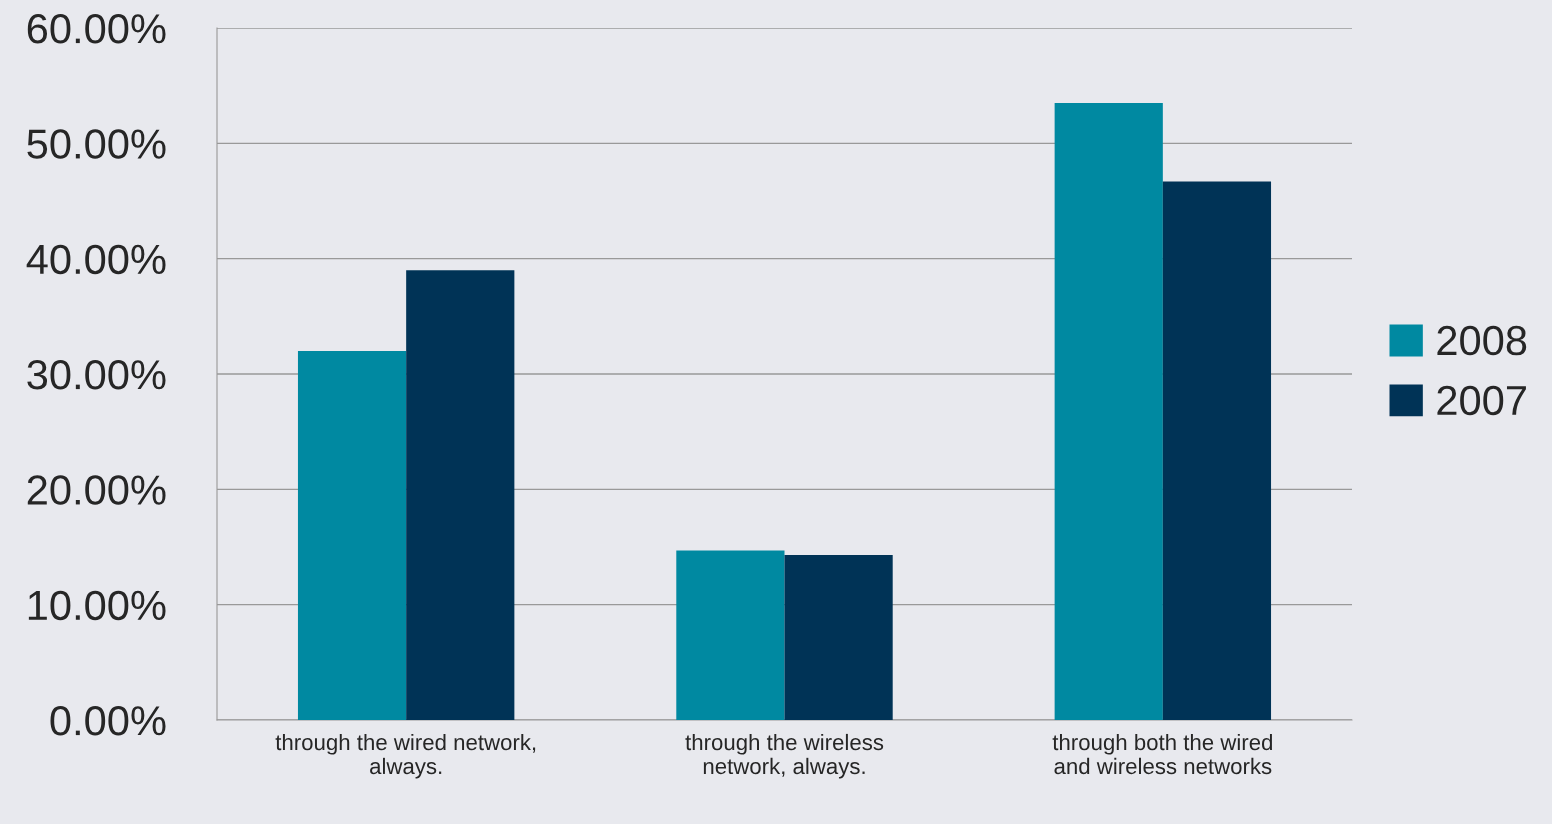  I want to click on x-tick-label: through the wireless network, always., so click(784, 756).